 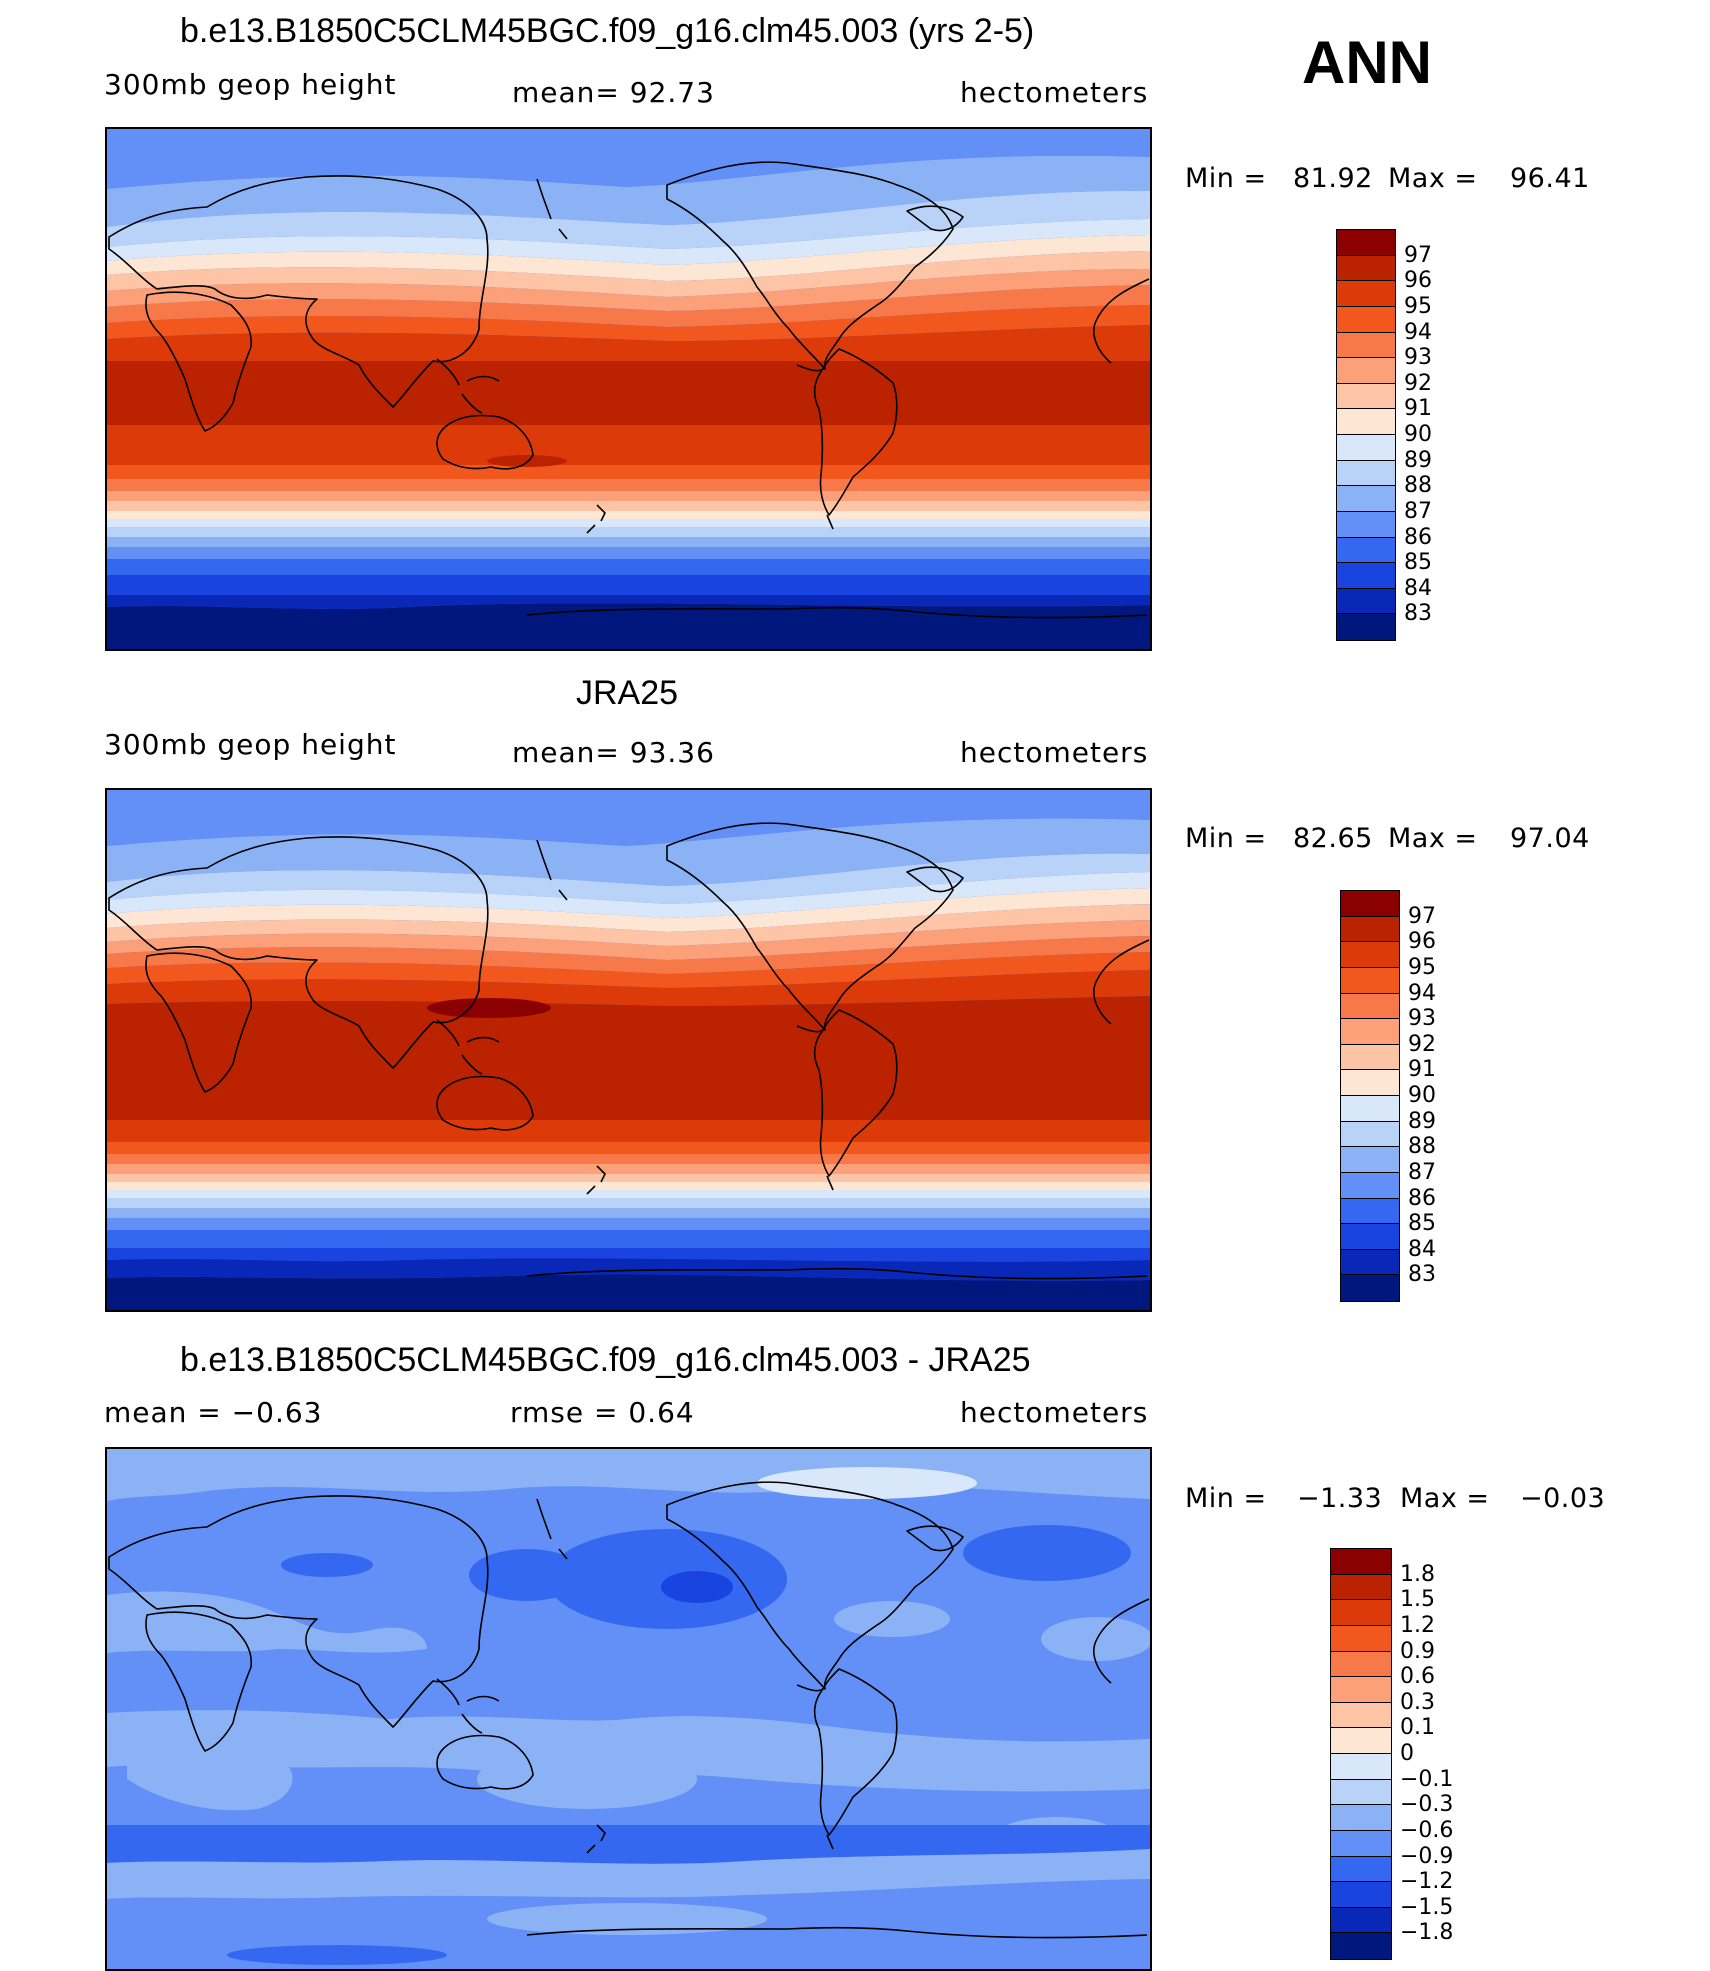 I want to click on panel-3-min-label: Min =, so click(x=1226, y=1498).